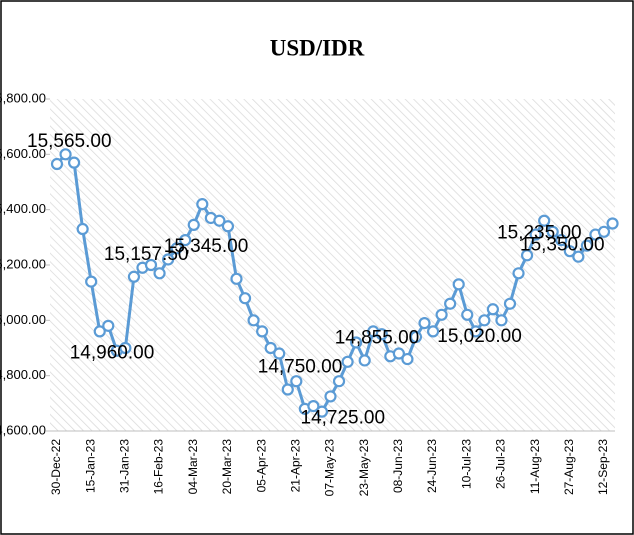 The image size is (634, 535). I want to click on data-label: 14,725.00, so click(343, 417).